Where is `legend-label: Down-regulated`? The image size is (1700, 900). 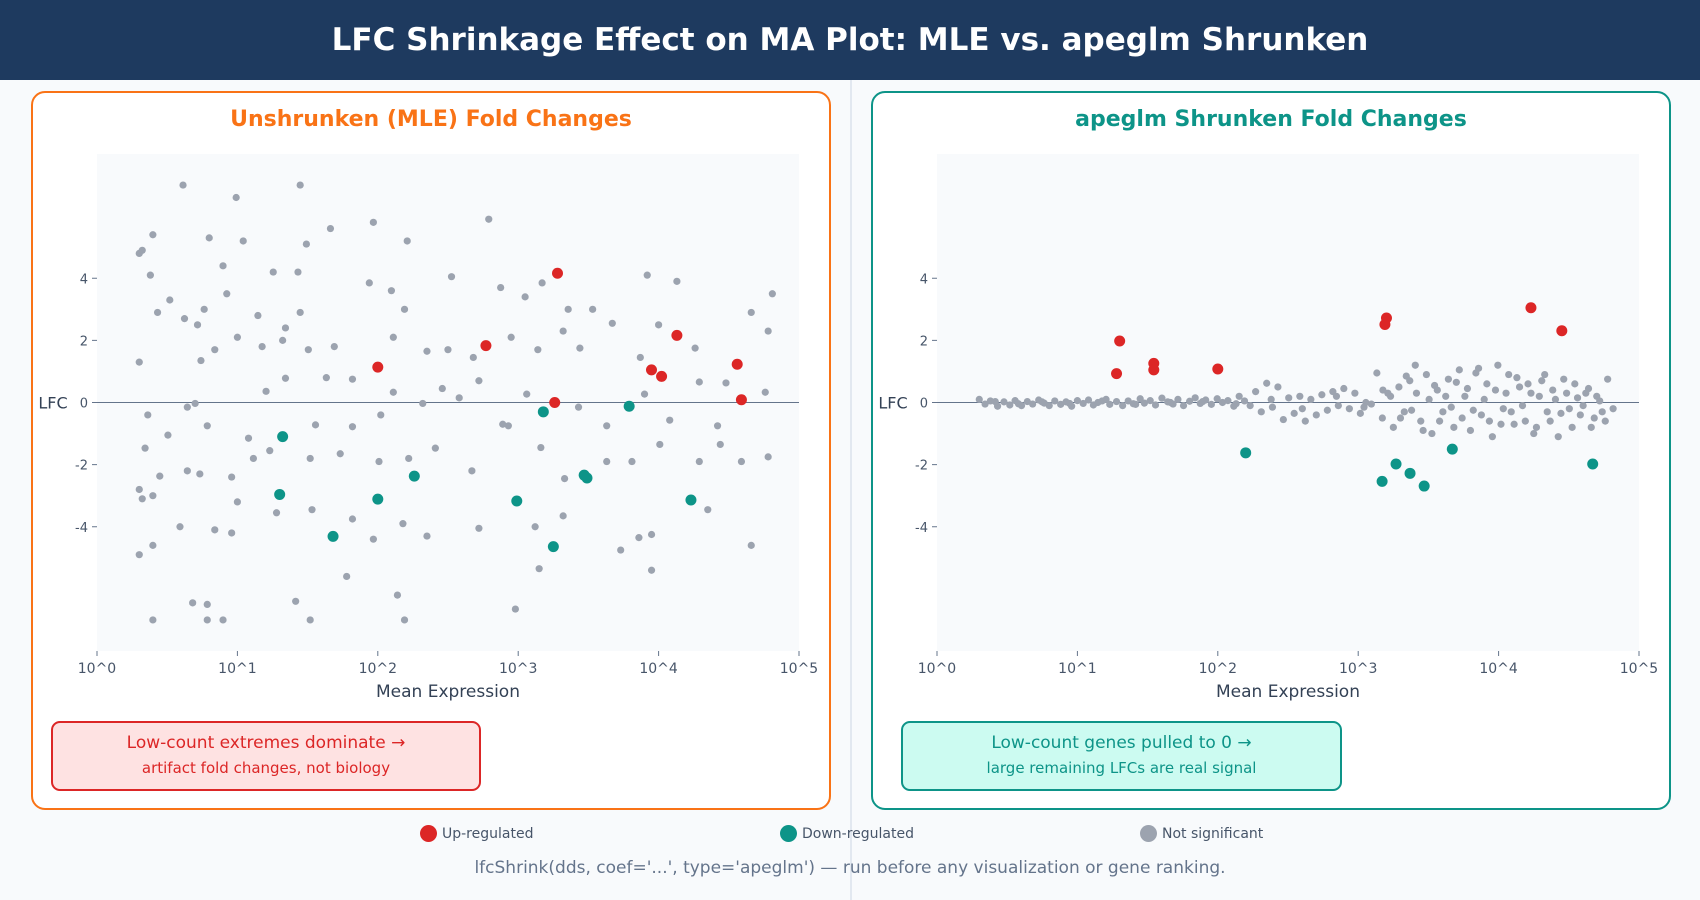 legend-label: Down-regulated is located at coordinates (858, 833).